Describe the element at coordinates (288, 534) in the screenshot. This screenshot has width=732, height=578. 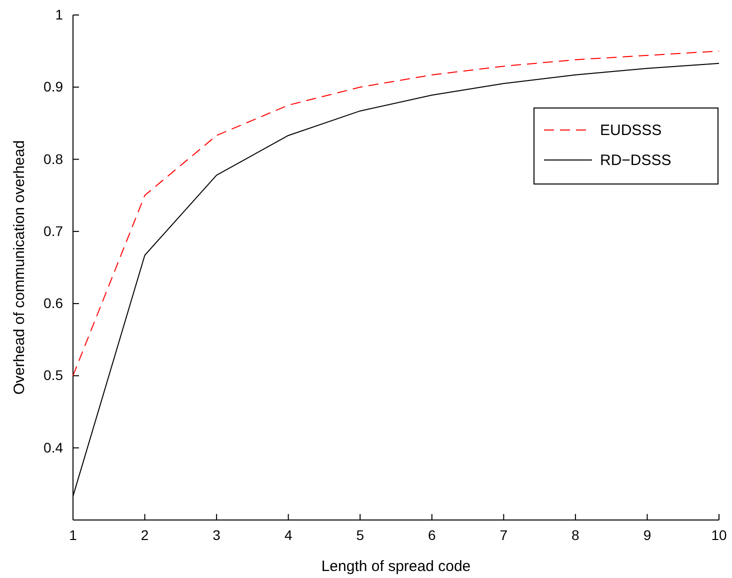
I see `x-tick-label: 4` at that location.